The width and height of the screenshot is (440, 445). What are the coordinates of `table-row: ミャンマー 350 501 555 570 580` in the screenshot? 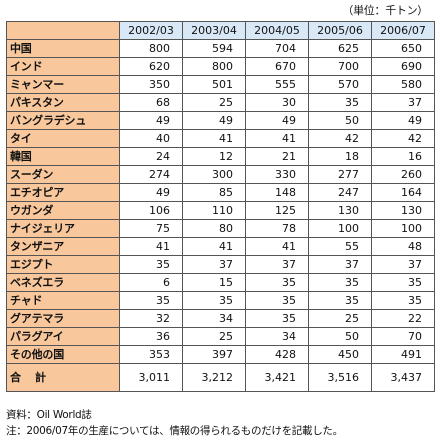 It's located at (220, 84).